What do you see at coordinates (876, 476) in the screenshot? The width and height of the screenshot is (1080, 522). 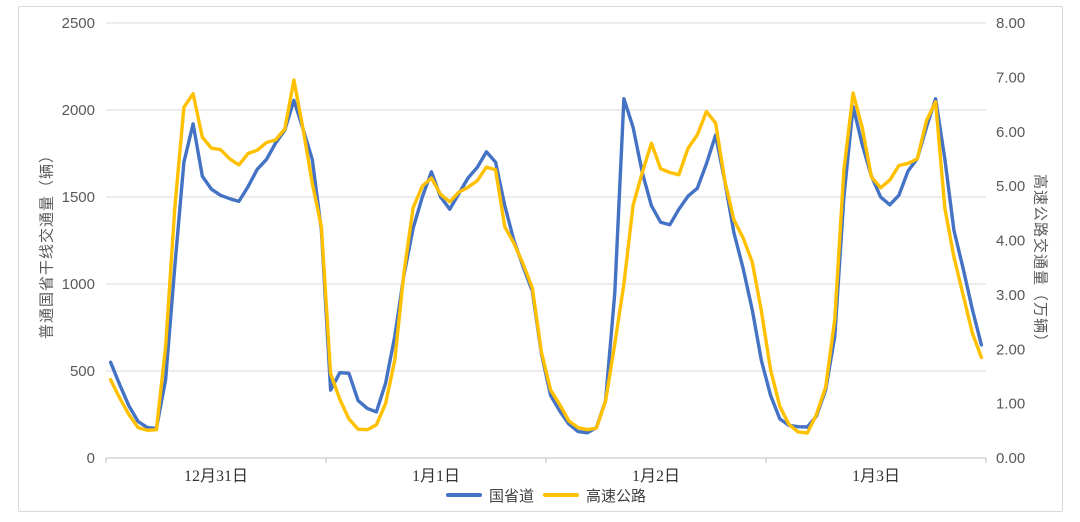 I see `x-axis-day-label: 1月3日` at bounding box center [876, 476].